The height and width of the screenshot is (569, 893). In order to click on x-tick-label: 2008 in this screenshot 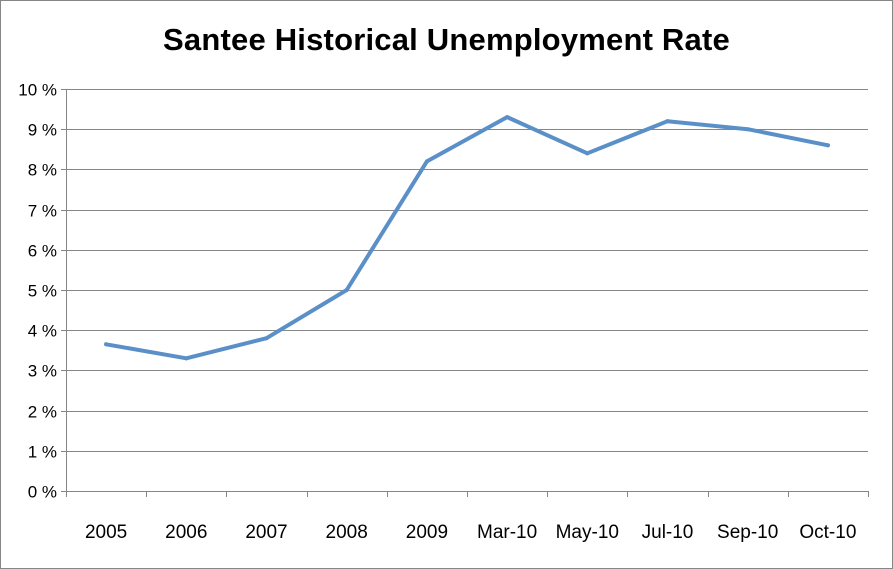, I will do `click(347, 532)`.